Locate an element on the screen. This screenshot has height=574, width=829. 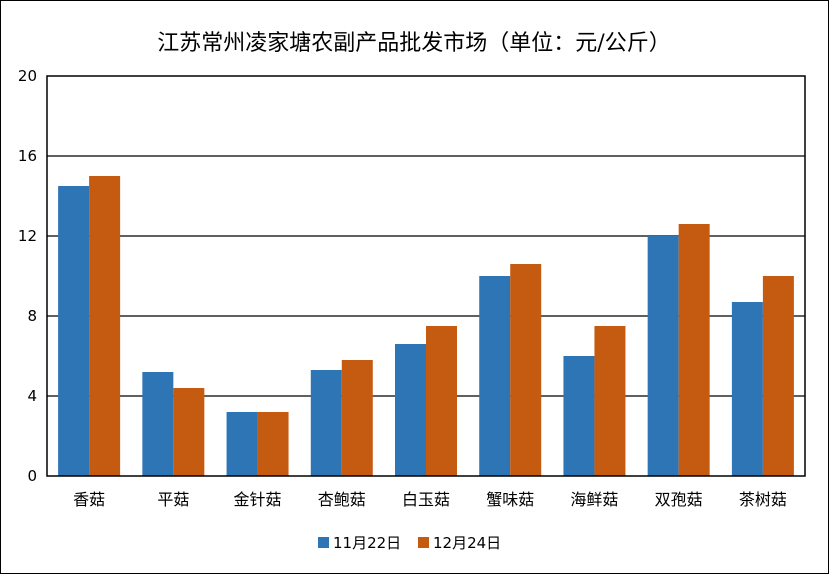
x-category-label: 平菇 is located at coordinates (173, 499).